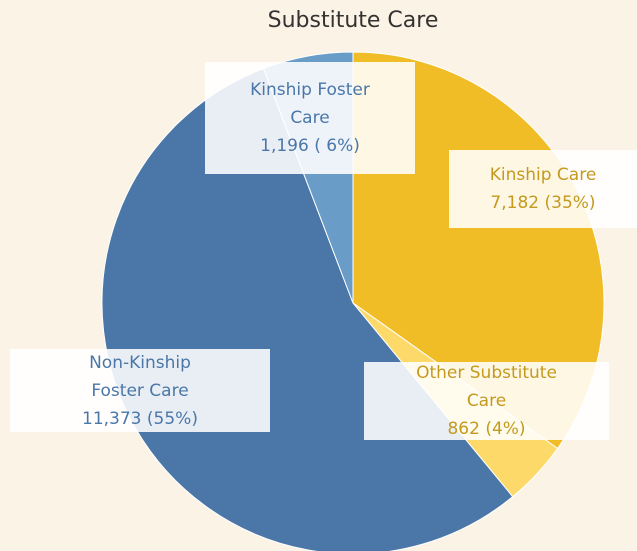  Describe the element at coordinates (542, 203) in the screenshot. I see `value-line: 7,182 (35%)` at that location.